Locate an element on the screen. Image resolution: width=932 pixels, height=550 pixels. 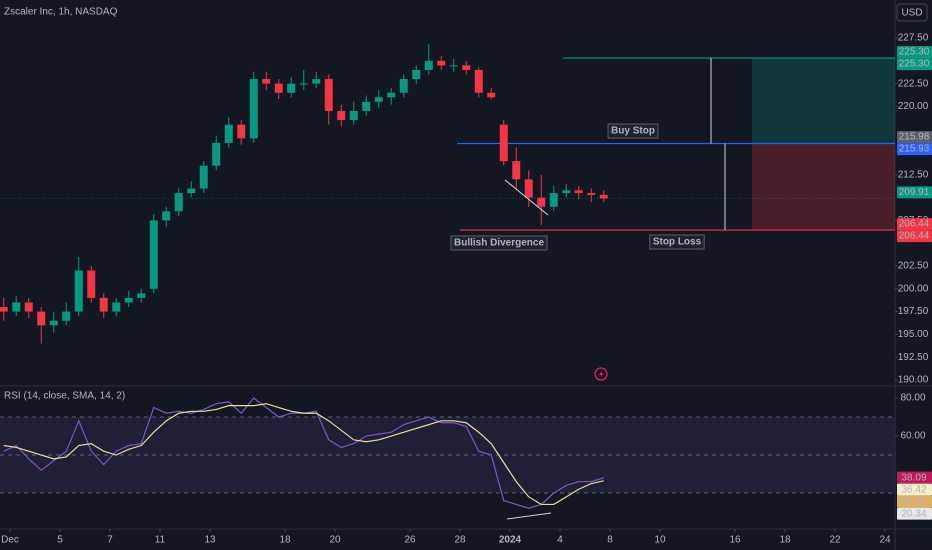
x-tick-label: 10 is located at coordinates (660, 540).